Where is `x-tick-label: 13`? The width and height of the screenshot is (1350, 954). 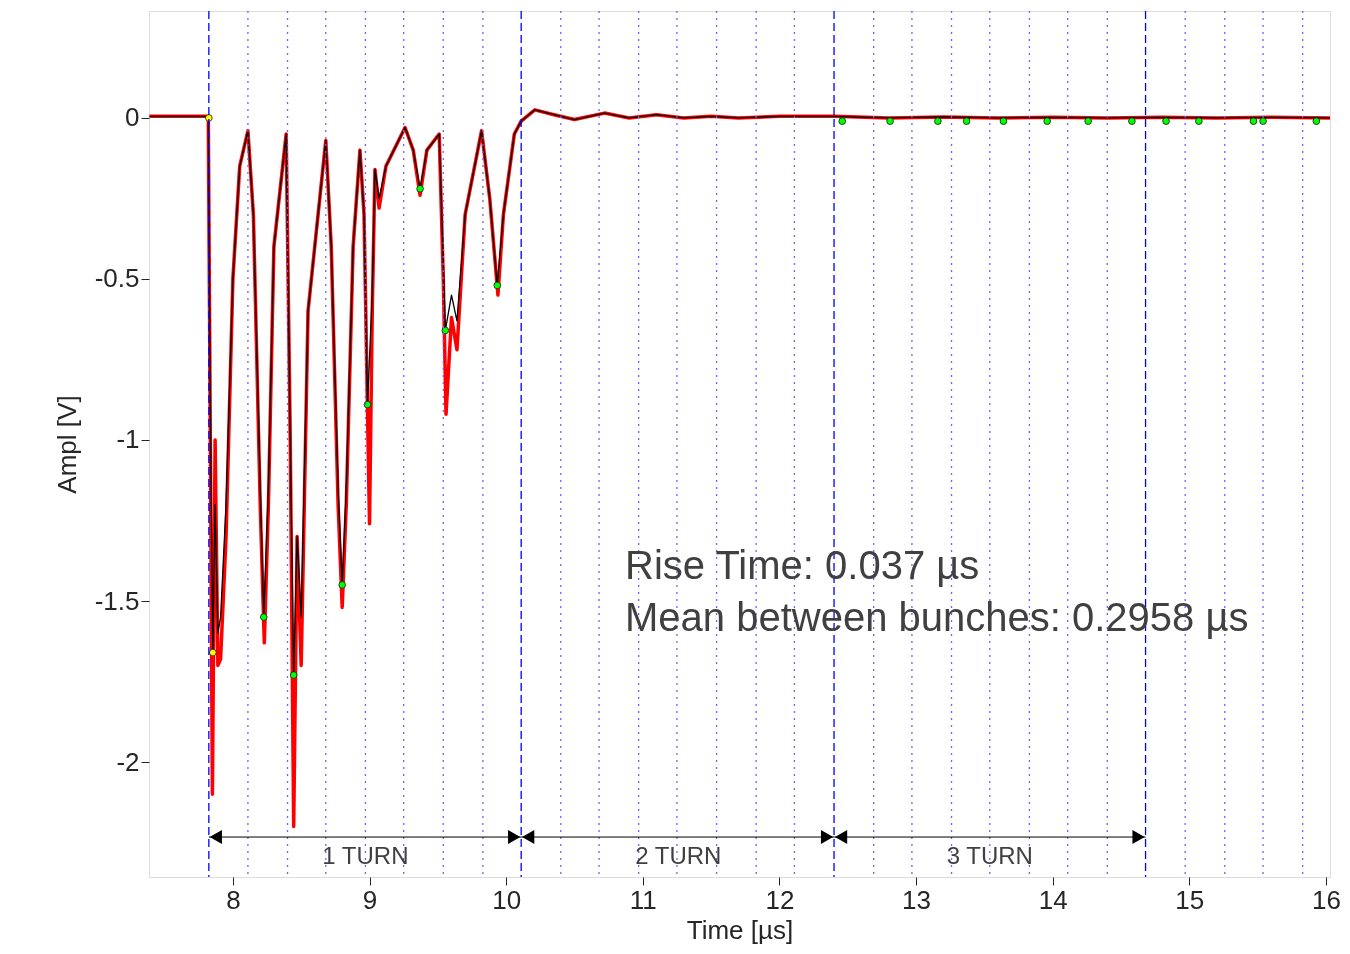 x-tick-label: 13 is located at coordinates (916, 899).